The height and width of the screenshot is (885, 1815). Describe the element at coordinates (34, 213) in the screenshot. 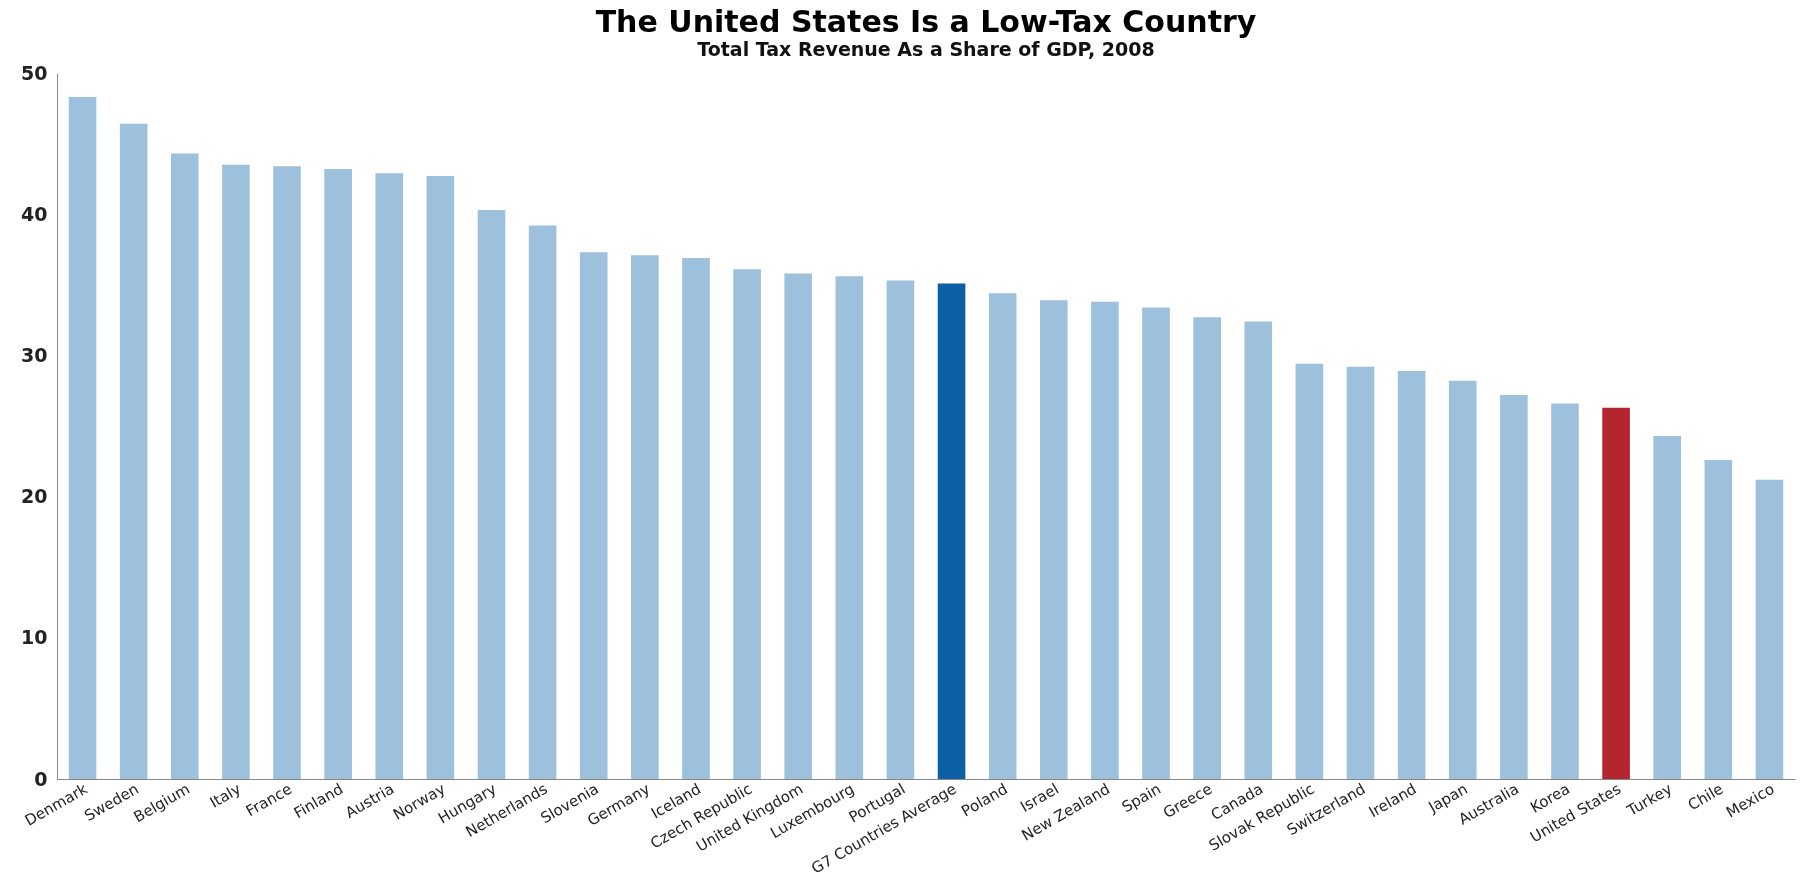

I see `y-tick-label: 40` at that location.